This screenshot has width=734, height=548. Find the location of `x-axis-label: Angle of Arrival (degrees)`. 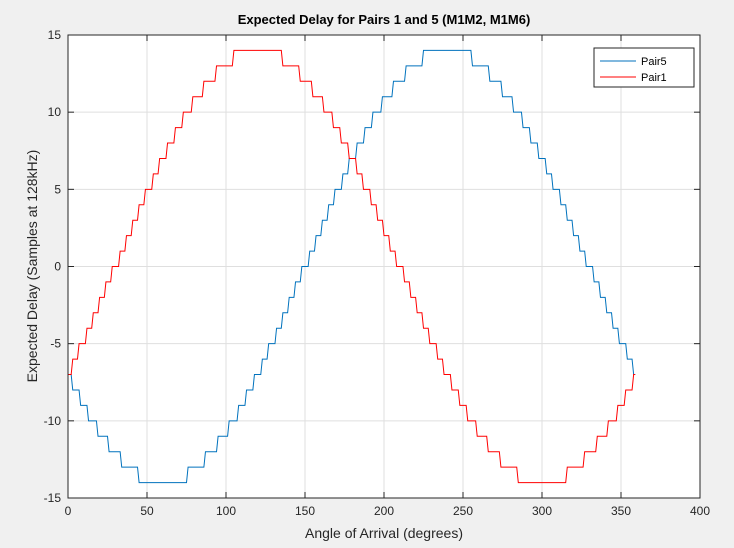

x-axis-label: Angle of Arrival (degrees) is located at coordinates (384, 533).